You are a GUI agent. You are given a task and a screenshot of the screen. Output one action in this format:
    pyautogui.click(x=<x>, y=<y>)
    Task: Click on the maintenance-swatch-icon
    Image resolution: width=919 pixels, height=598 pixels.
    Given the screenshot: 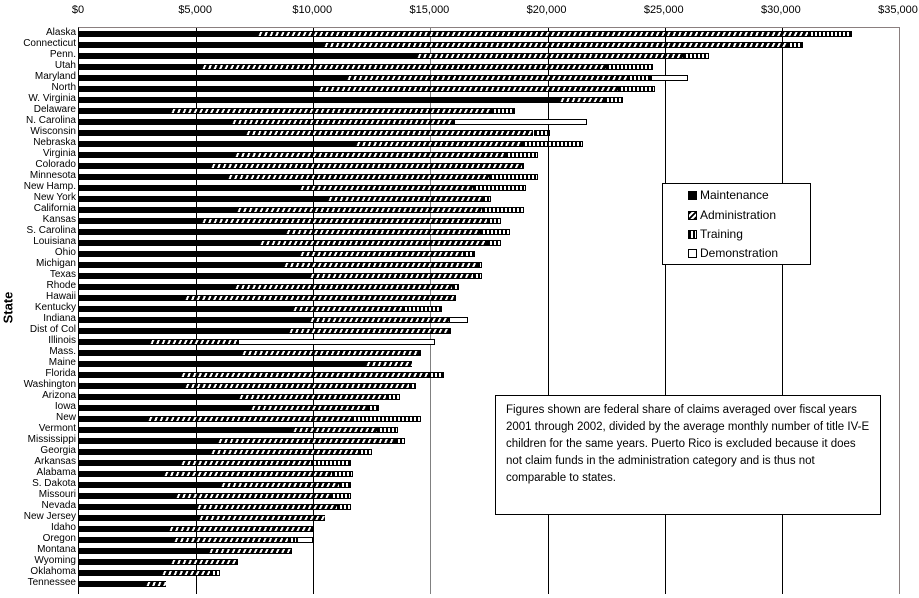 What is the action you would take?
    pyautogui.click(x=692, y=195)
    